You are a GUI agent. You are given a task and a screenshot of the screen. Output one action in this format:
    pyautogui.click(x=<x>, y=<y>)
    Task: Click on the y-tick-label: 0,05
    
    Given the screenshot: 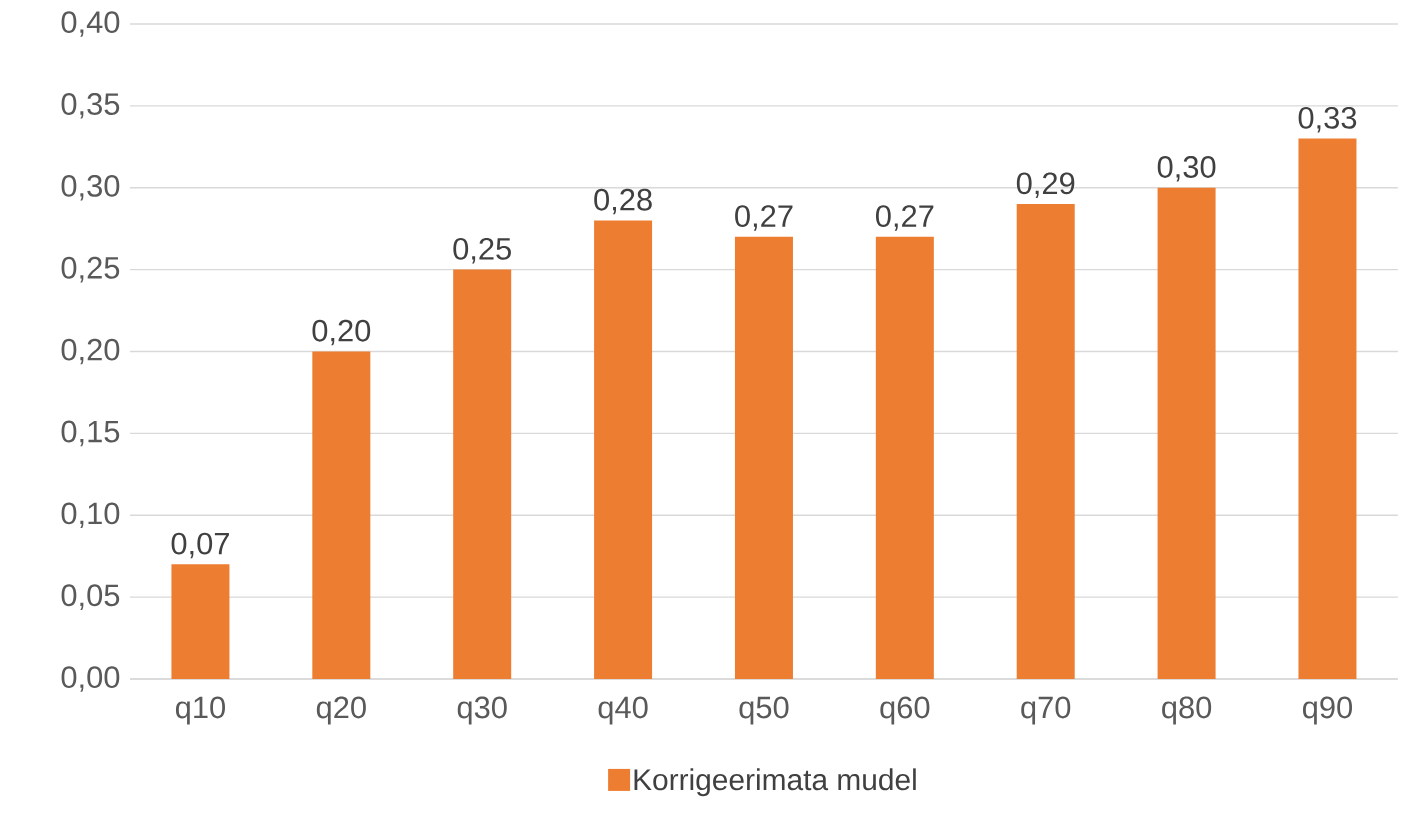 What is the action you would take?
    pyautogui.click(x=90, y=597)
    